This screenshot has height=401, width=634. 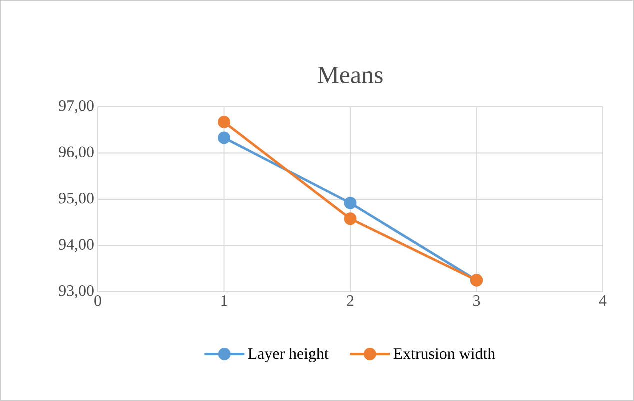 What do you see at coordinates (76, 245) in the screenshot?
I see `y-tick-label: 94,00` at bounding box center [76, 245].